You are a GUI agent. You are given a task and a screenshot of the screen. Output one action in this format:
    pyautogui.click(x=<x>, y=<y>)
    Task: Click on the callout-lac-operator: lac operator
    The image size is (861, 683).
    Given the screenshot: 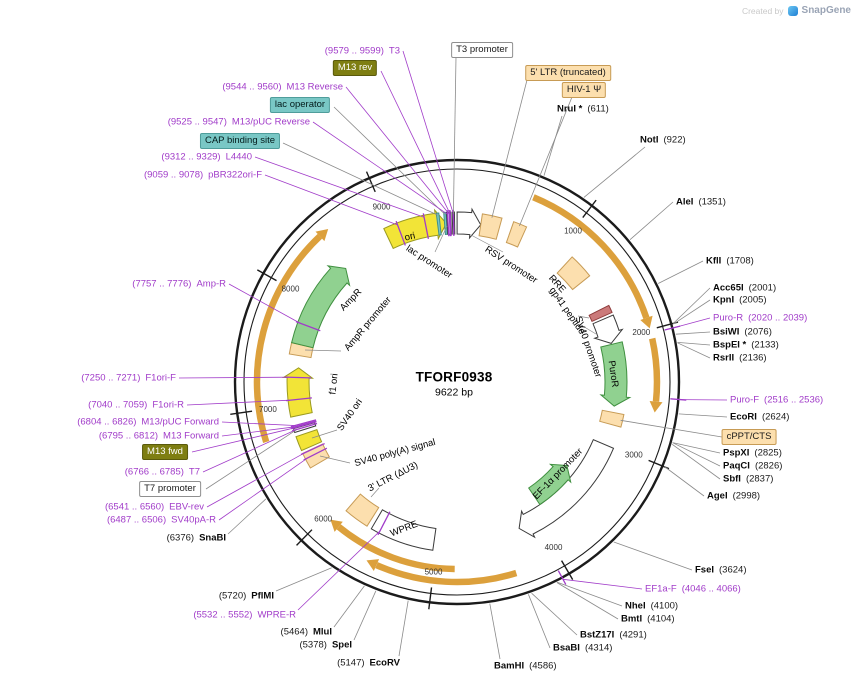 What is the action you would take?
    pyautogui.click(x=300, y=105)
    